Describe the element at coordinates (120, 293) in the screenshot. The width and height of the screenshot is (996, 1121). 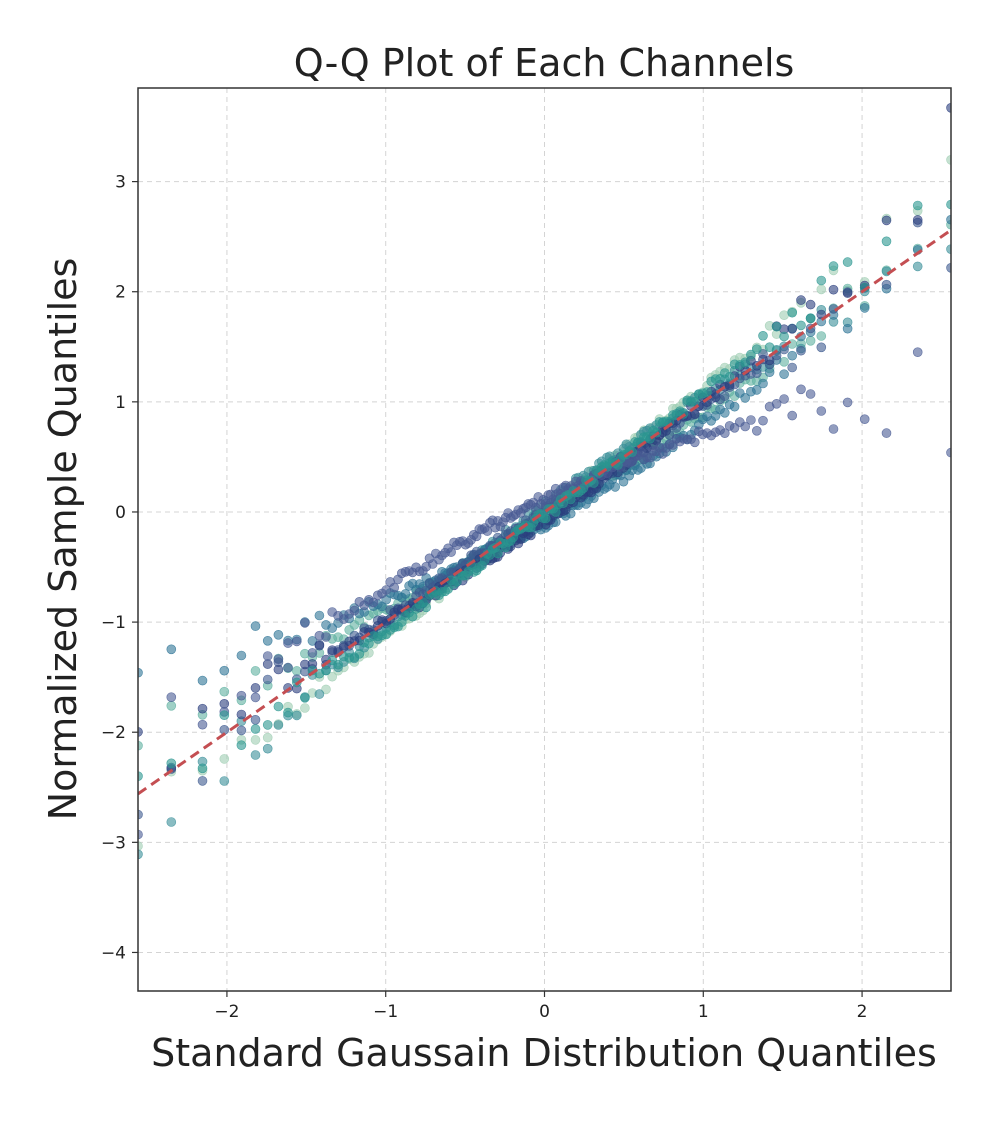
I see `y-tick-label: 2` at that location.